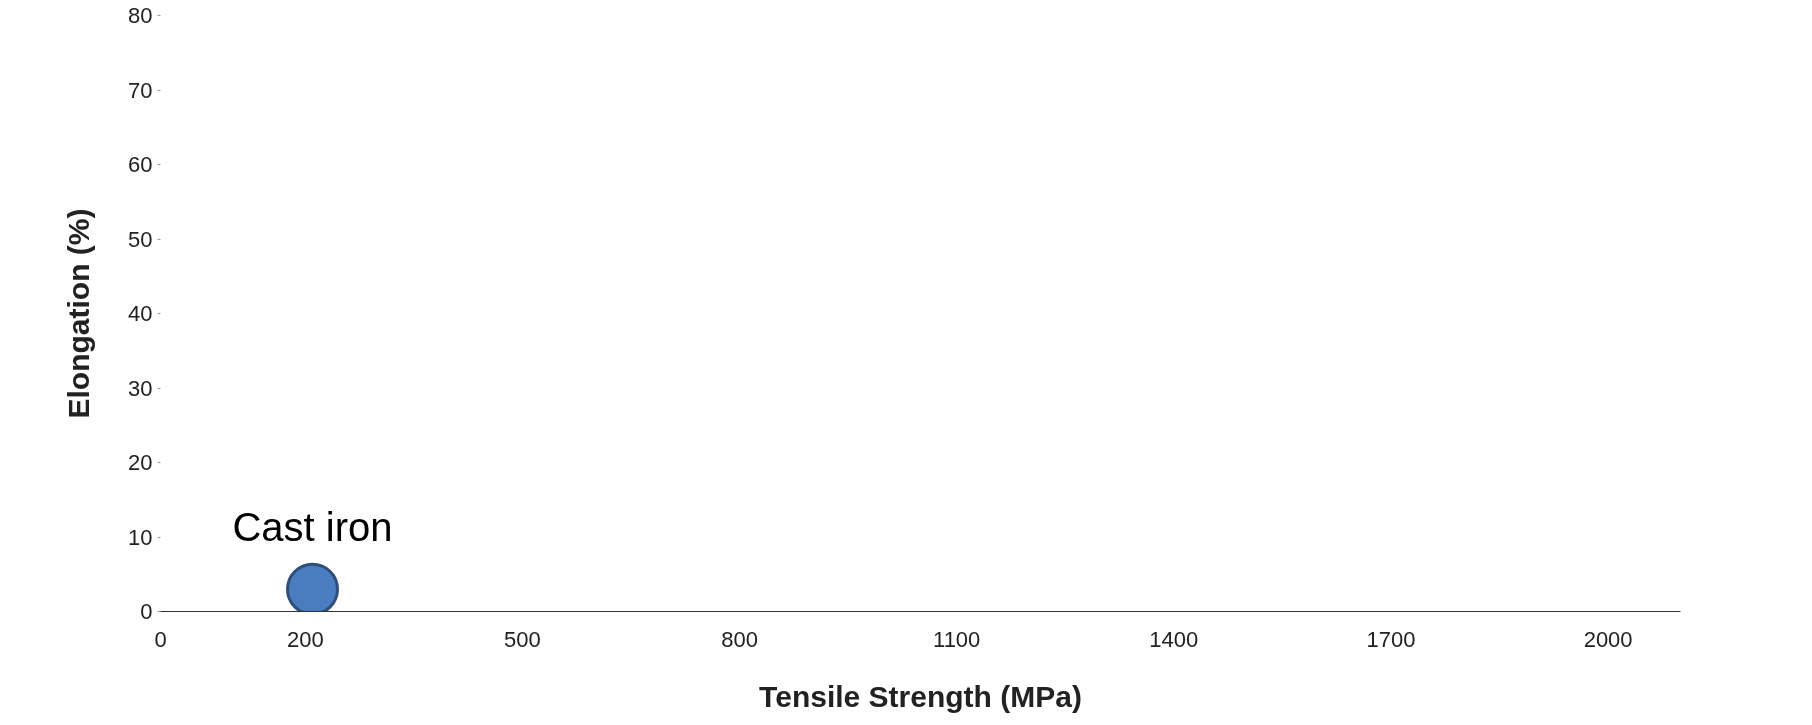  What do you see at coordinates (305, 639) in the screenshot?
I see `x-tick-label: 200` at bounding box center [305, 639].